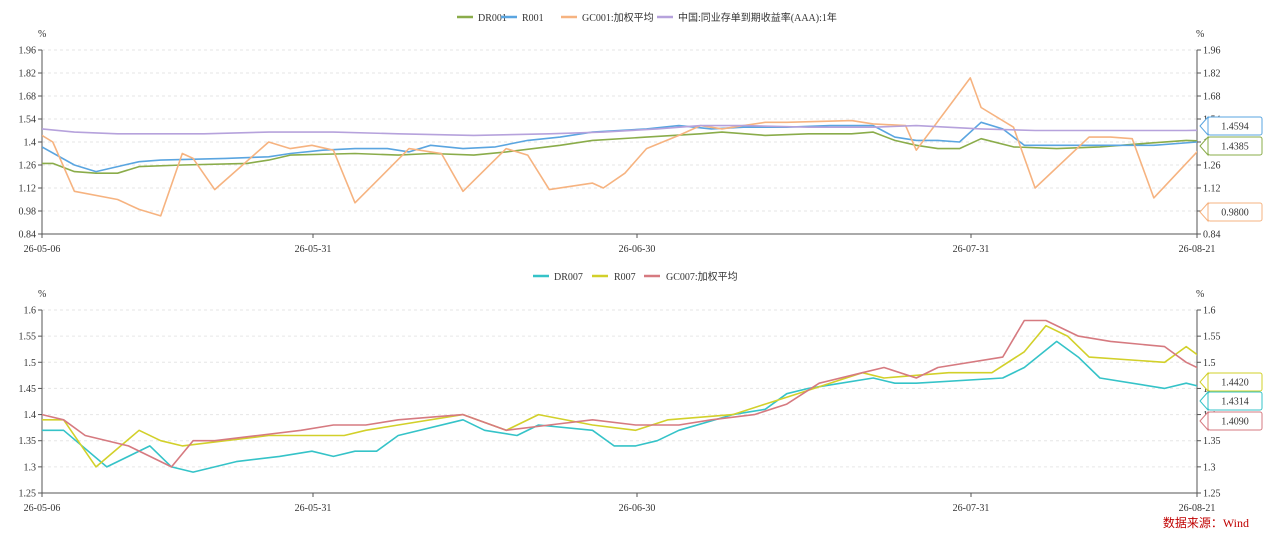 This screenshot has width=1269, height=546. I want to click on legend-item-r007: R007, so click(614, 277).